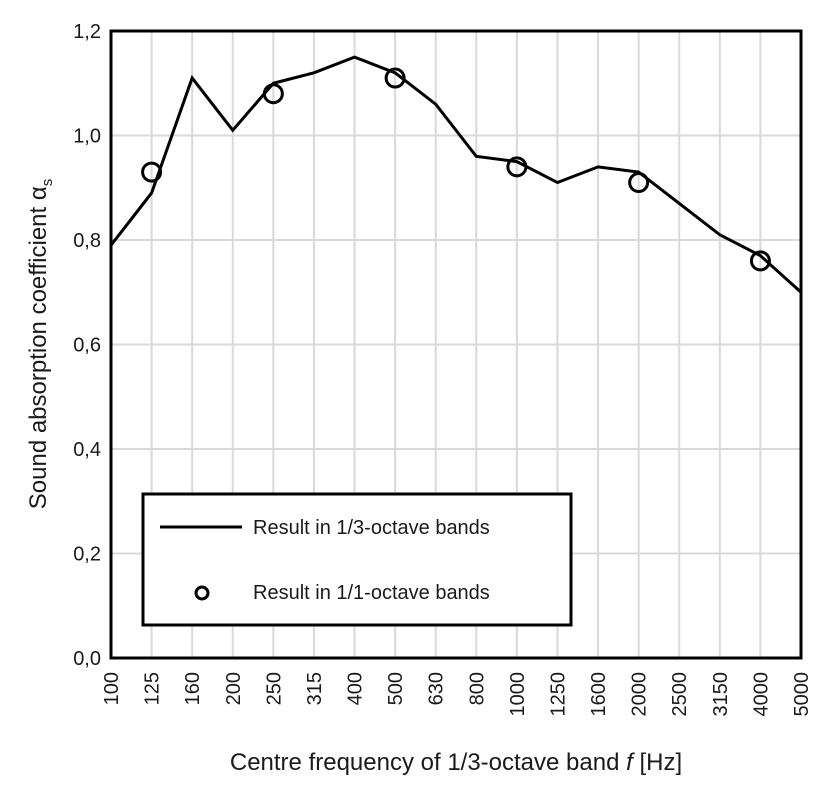 The height and width of the screenshot is (803, 832). I want to click on x-tick-label: 250, so click(274, 688).